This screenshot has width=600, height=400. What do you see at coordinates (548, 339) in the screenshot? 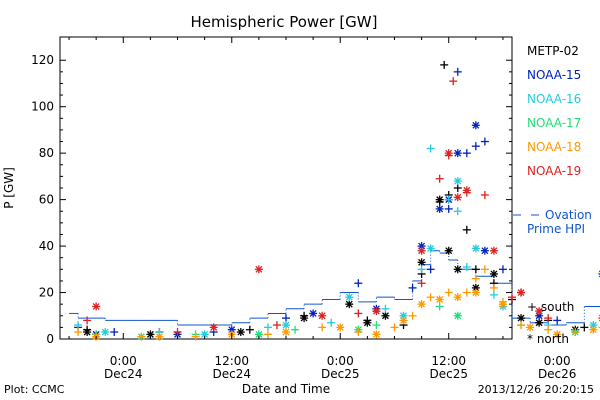
I see `north-marker-legend: * north` at bounding box center [548, 339].